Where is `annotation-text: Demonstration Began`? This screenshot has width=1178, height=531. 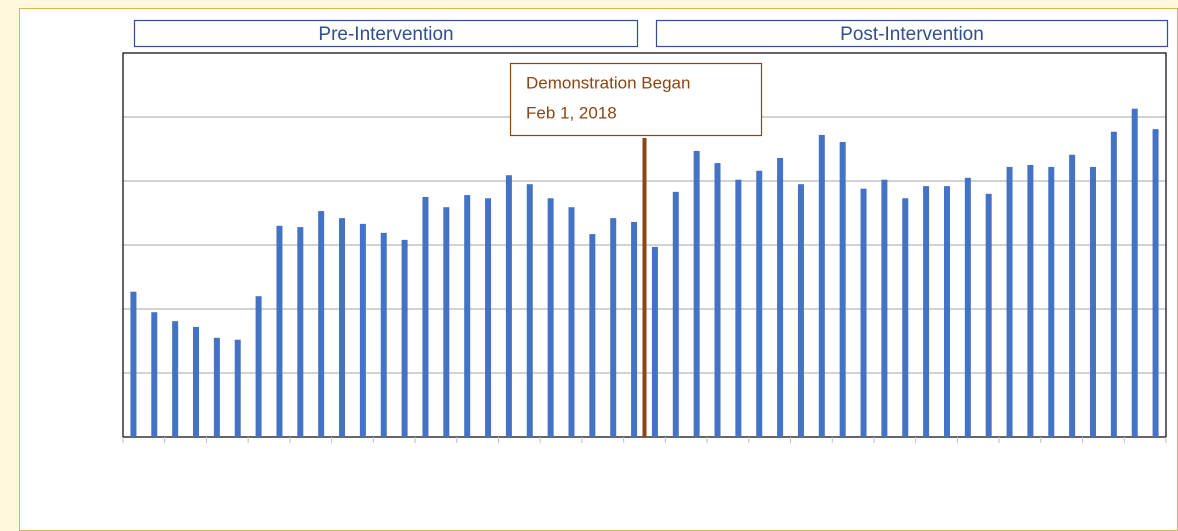 annotation-text: Demonstration Began is located at coordinates (608, 82).